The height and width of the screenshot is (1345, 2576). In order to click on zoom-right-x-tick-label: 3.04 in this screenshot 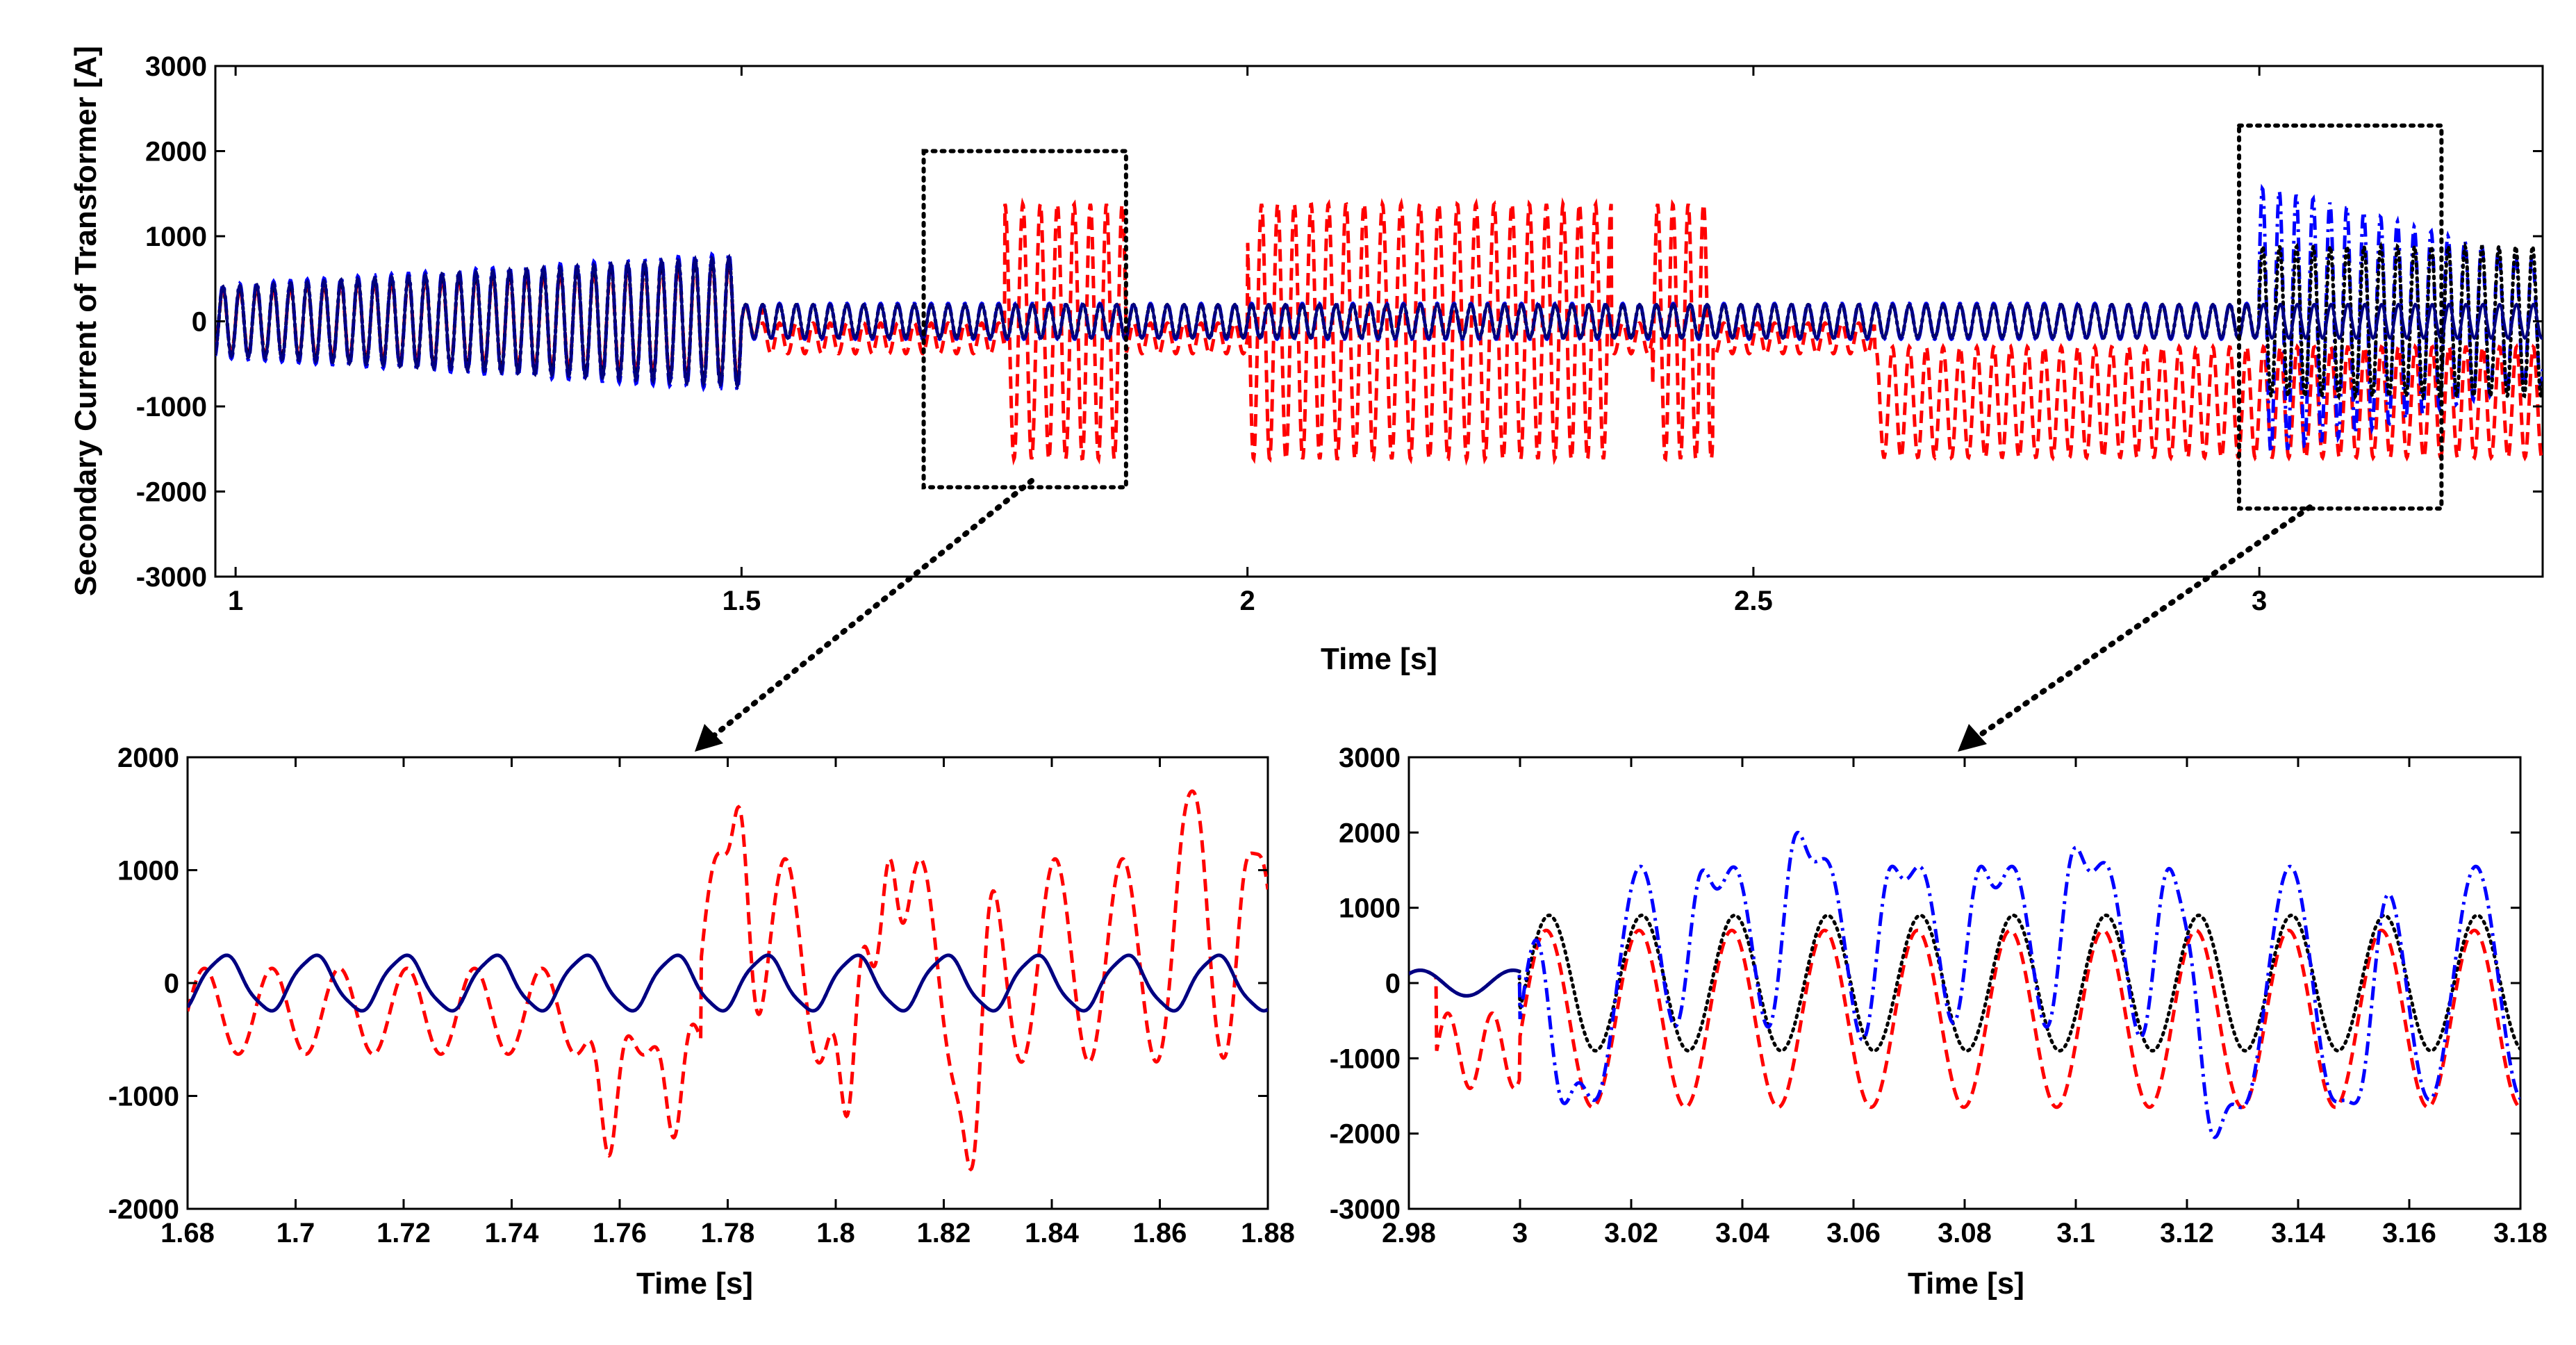, I will do `click(1743, 1233)`.